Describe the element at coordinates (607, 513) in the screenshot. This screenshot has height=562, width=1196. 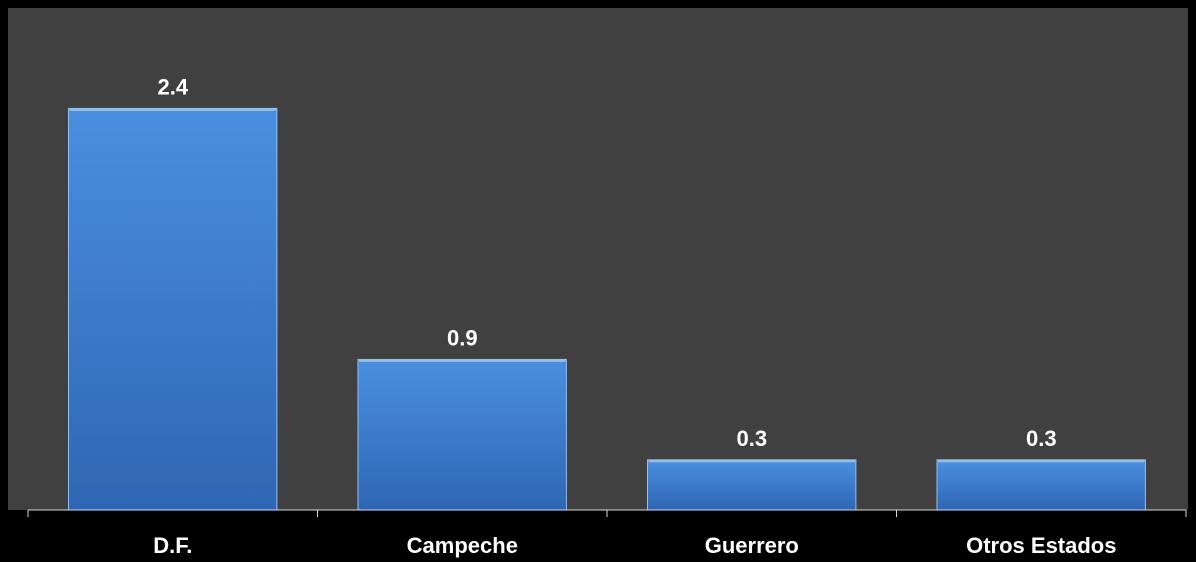
I see `x-axis-ticks` at that location.